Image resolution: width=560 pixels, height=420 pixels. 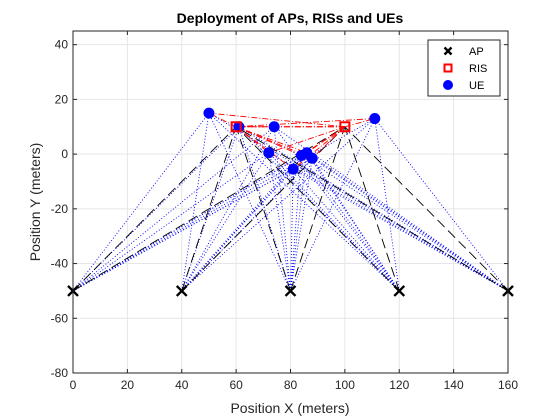 I want to click on legend-label: AP, so click(x=476, y=52).